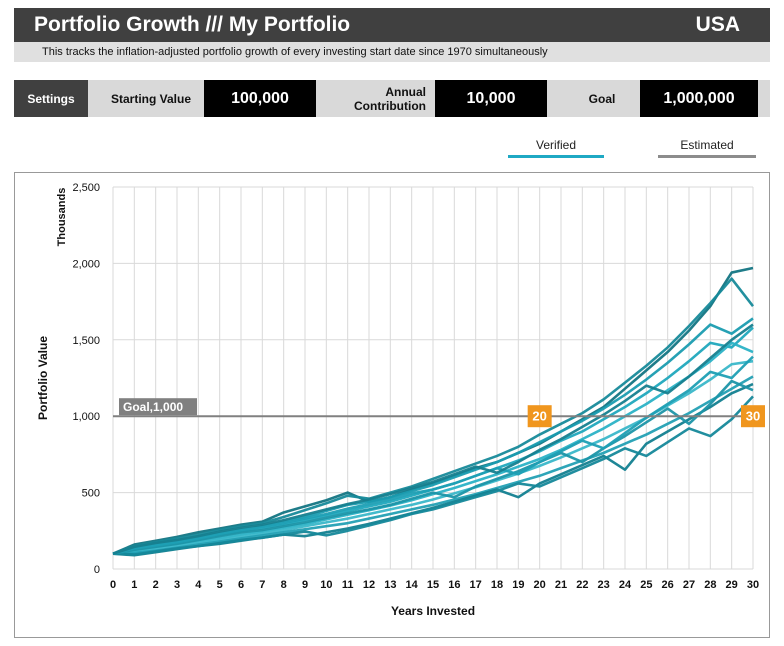 Image resolution: width=784 pixels, height=646 pixels. I want to click on starting-value-label: Starting Value, so click(151, 98).